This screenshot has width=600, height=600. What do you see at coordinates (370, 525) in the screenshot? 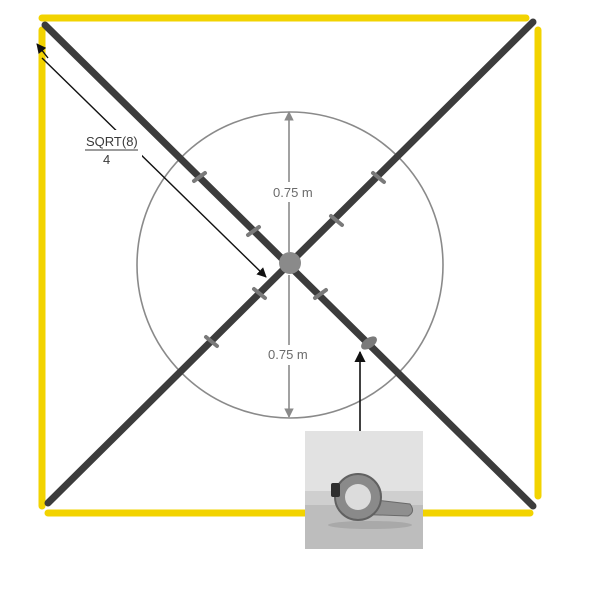
I see `clamp-part-shadow` at bounding box center [370, 525].